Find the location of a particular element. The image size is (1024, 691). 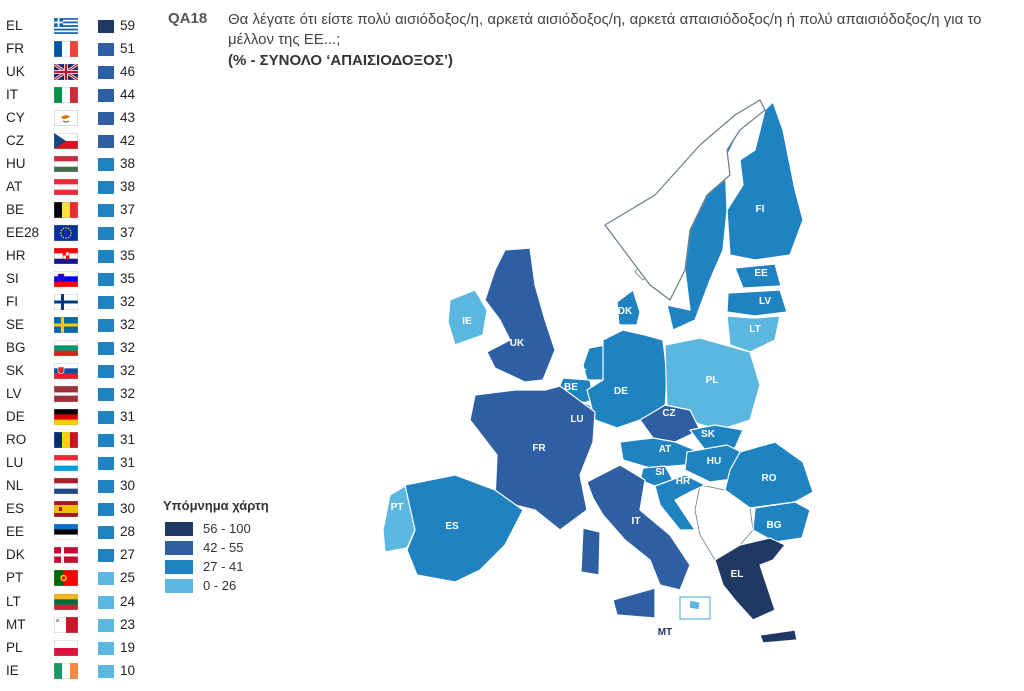

country-code: EL is located at coordinates (14, 25).